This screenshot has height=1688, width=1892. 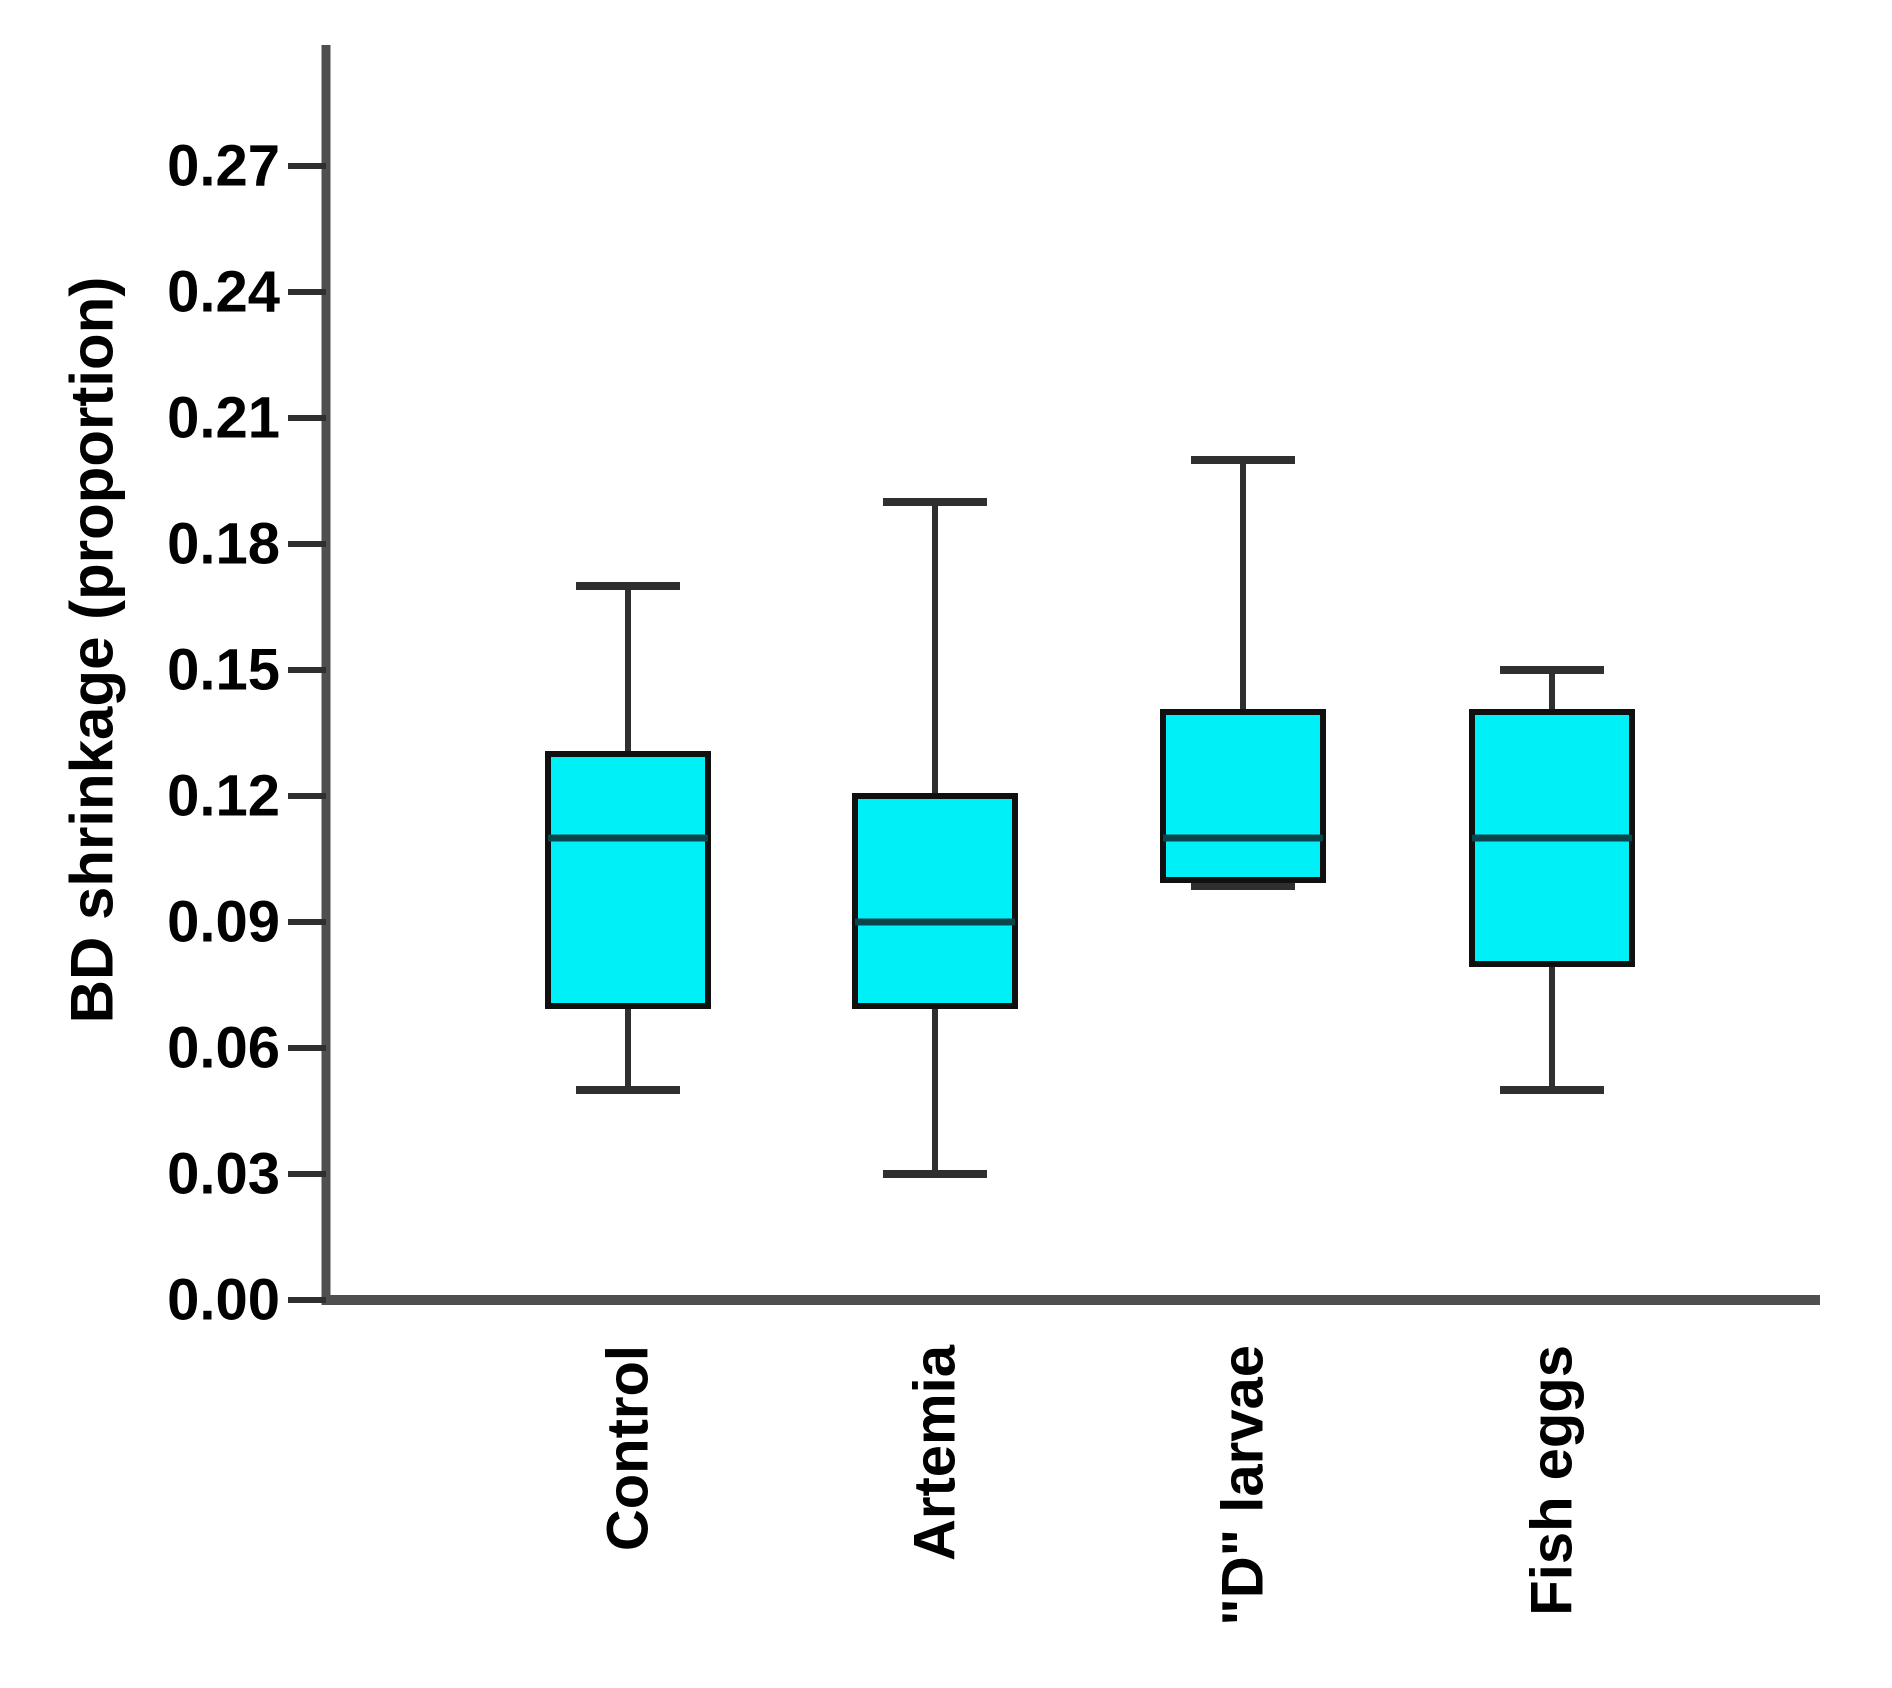 I want to click on y-axis-title: BD shrinkage (proportion), so click(x=92, y=650).